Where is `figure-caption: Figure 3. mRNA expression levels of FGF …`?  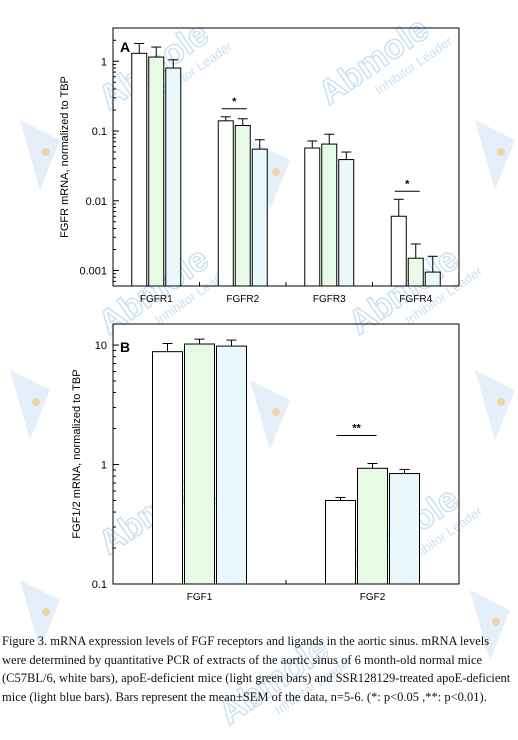
figure-caption: Figure 3. mRNA expression levels of FGF … is located at coordinates (256, 669).